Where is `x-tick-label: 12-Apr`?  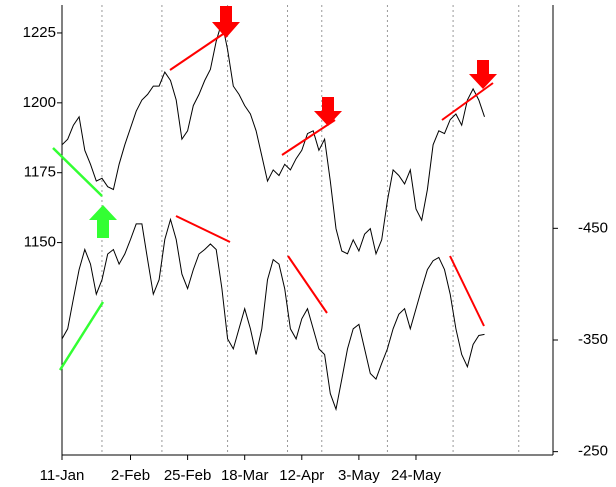 x-tick-label: 12-Apr is located at coordinates (301, 475).